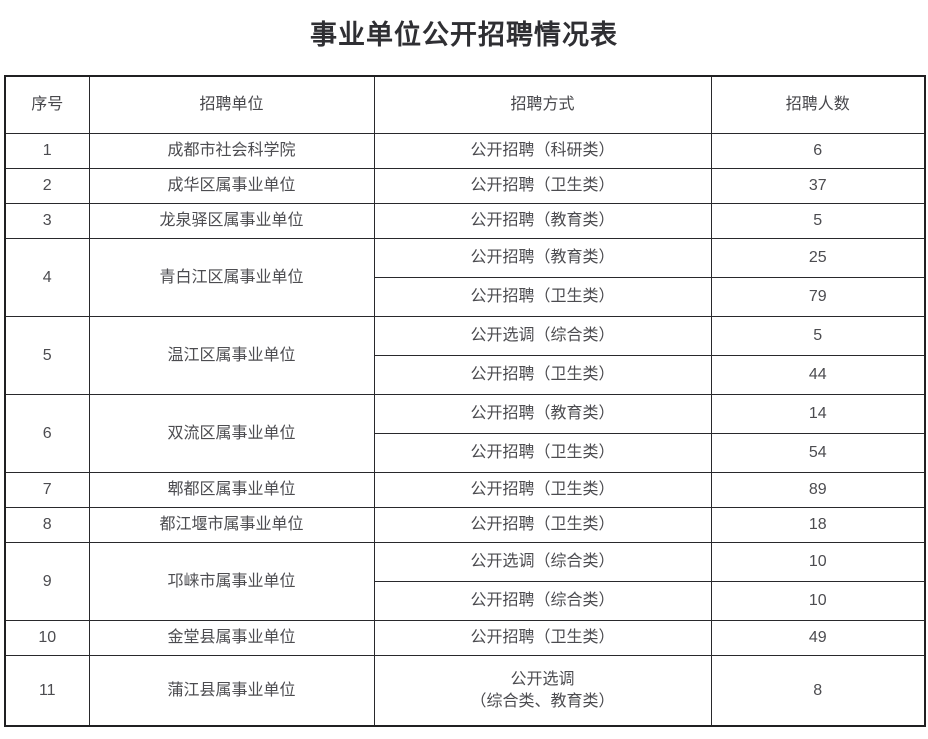 The height and width of the screenshot is (739, 928). I want to click on method-cell: 公开招聘（科研类）, so click(542, 151).